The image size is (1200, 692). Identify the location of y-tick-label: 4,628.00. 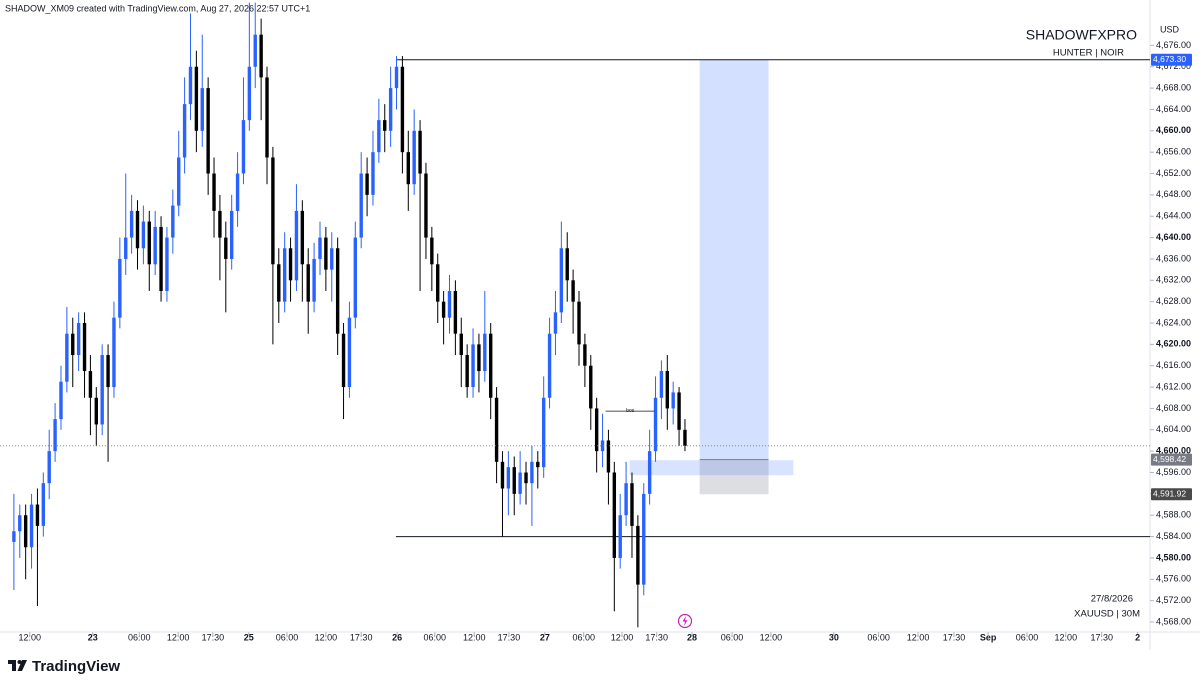
(1173, 301).